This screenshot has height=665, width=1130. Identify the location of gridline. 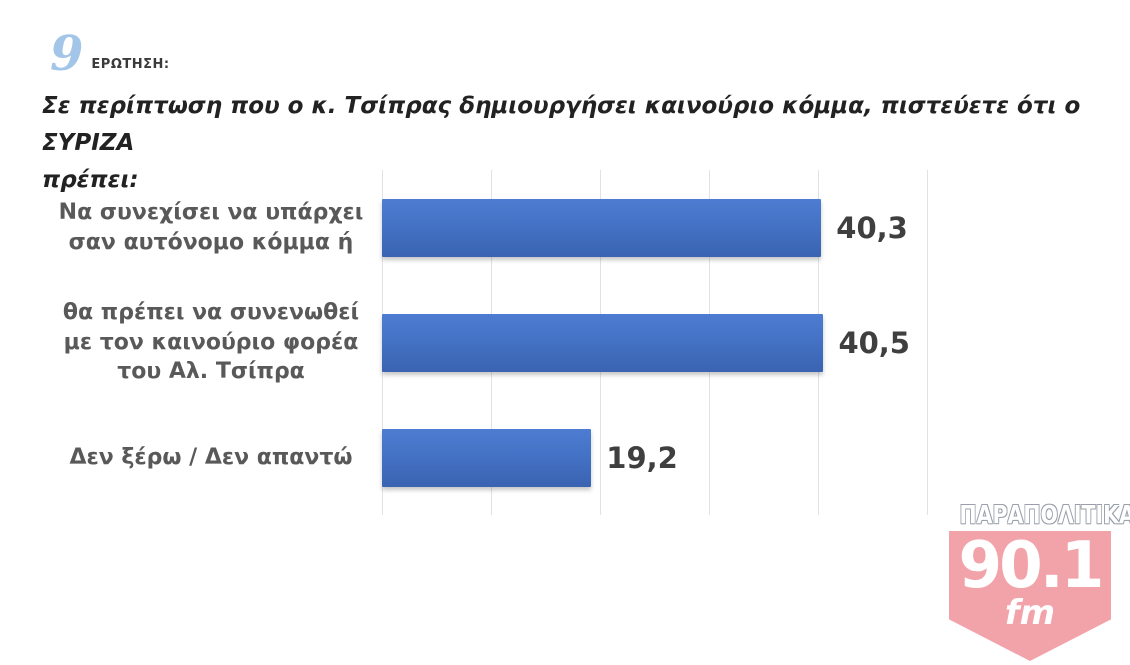
(927, 342).